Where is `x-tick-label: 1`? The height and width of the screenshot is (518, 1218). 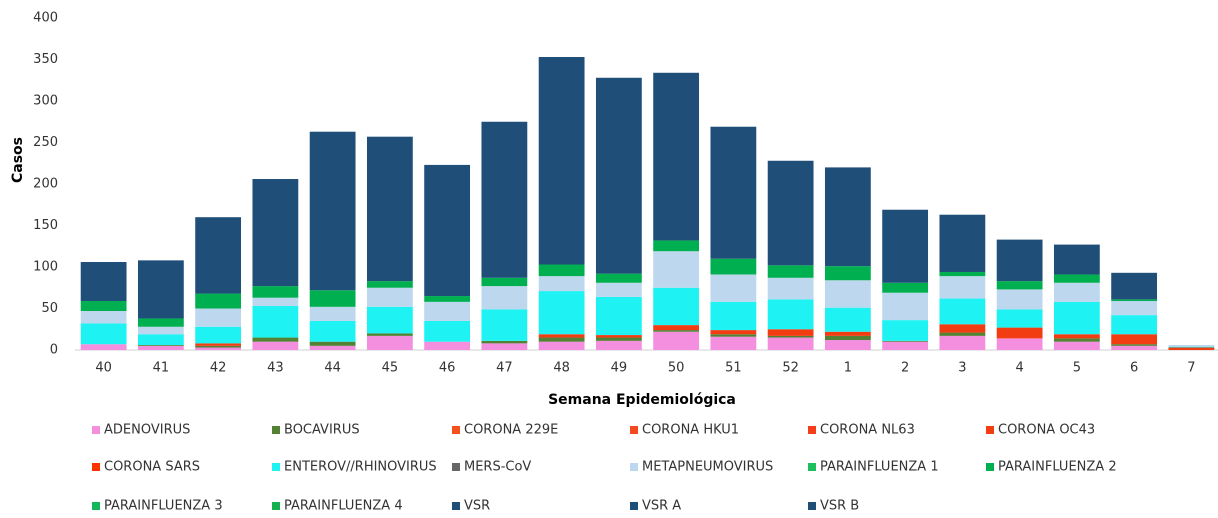 x-tick-label: 1 is located at coordinates (848, 368).